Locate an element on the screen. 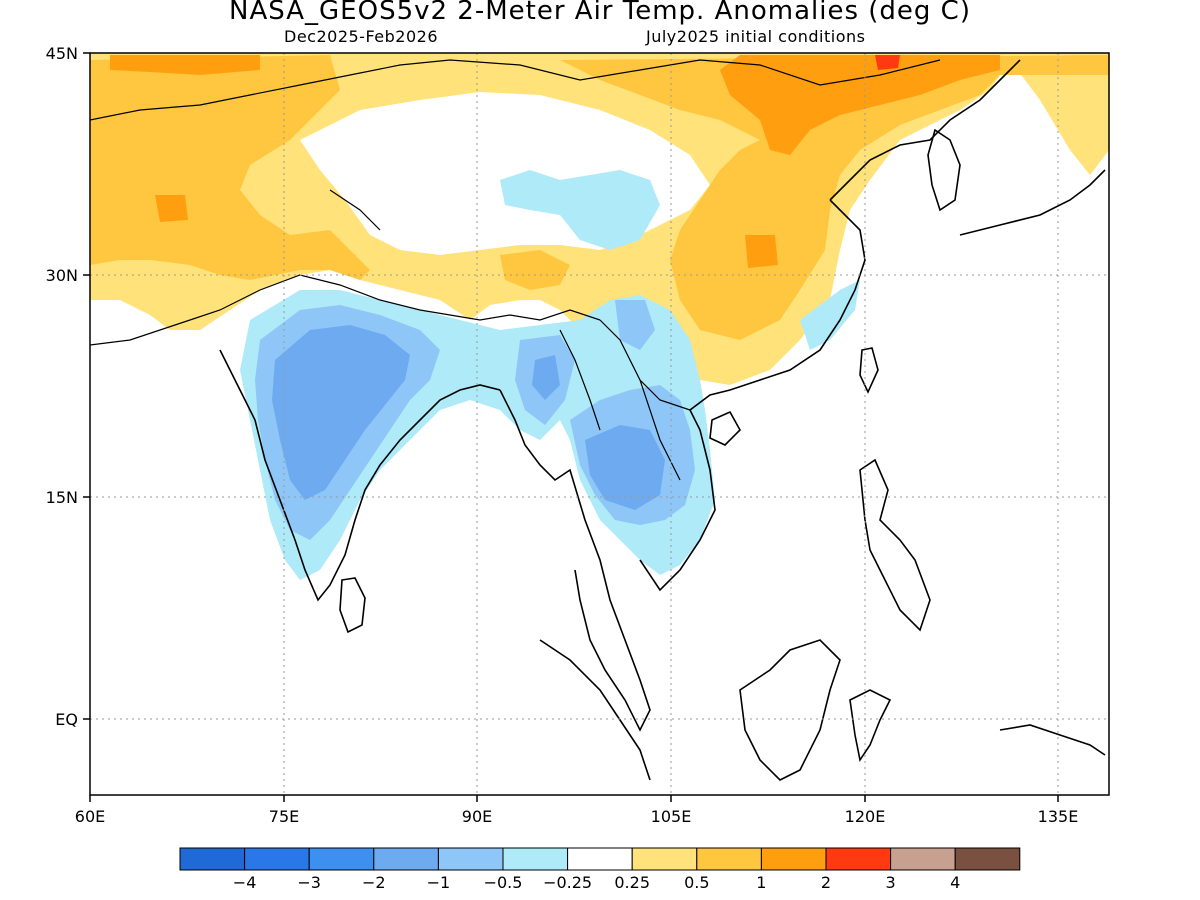 This screenshot has width=1200, height=900. taiwan-coastline is located at coordinates (869, 370).